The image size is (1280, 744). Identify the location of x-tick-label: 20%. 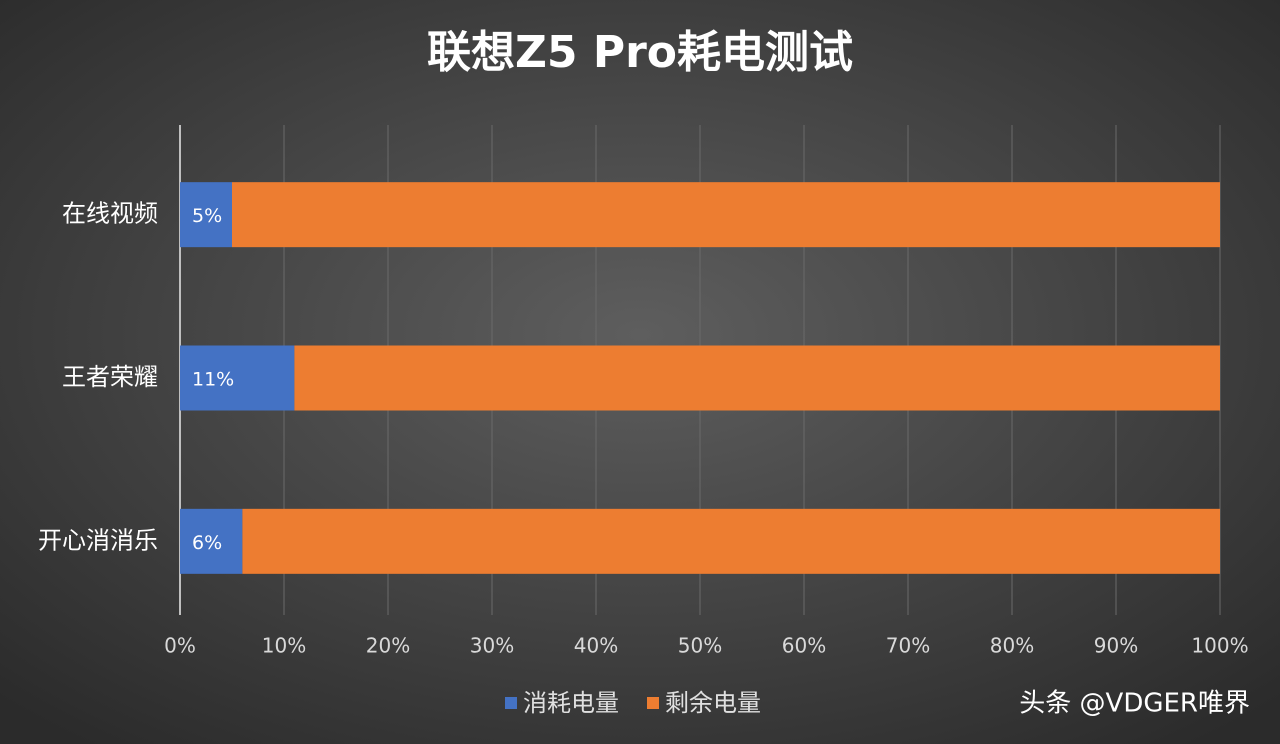
(388, 646).